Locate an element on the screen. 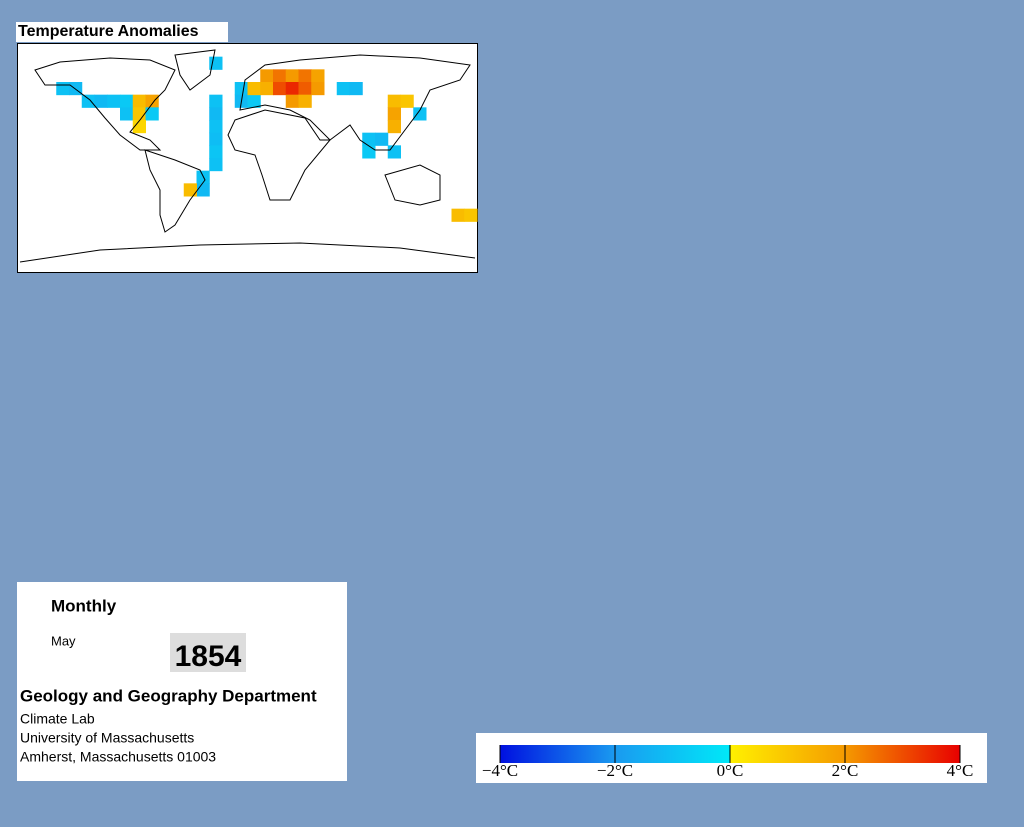 The image size is (1024, 827). colorbar-ticks: −4°C −2°C 0°C 2°C 4°C is located at coordinates (727, 762).